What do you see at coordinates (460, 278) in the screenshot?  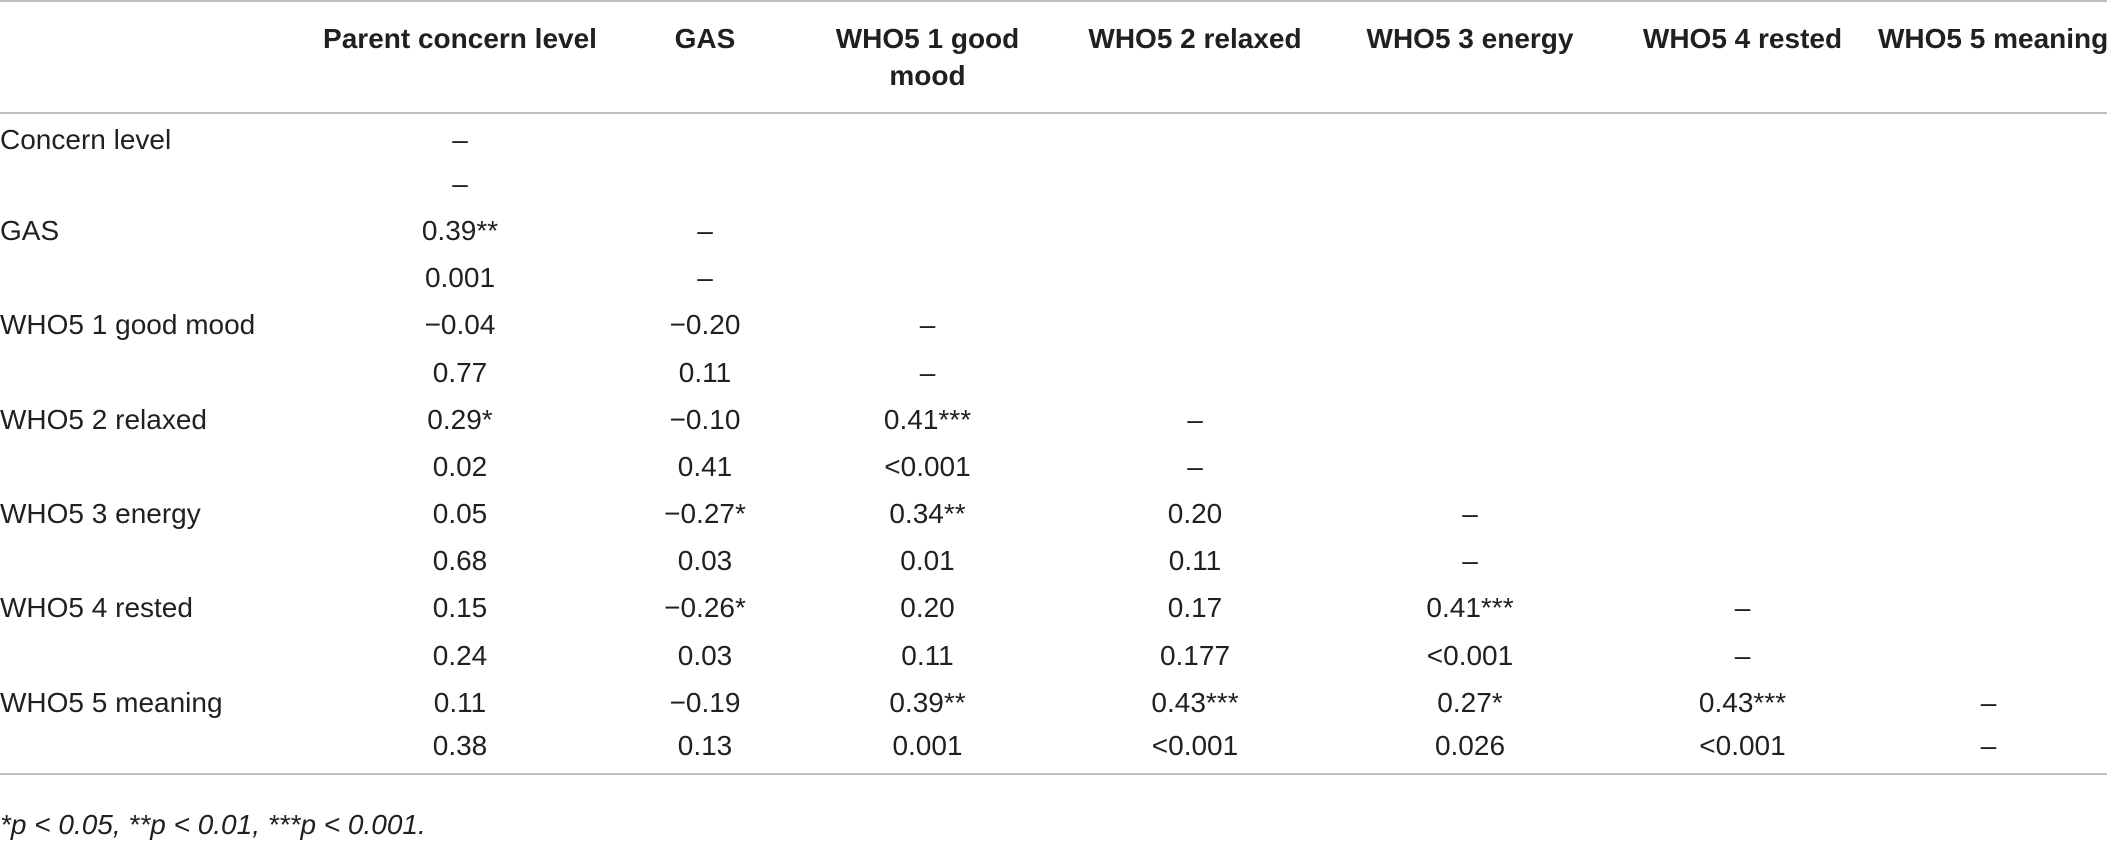 I see `table-cell: 0.001` at bounding box center [460, 278].